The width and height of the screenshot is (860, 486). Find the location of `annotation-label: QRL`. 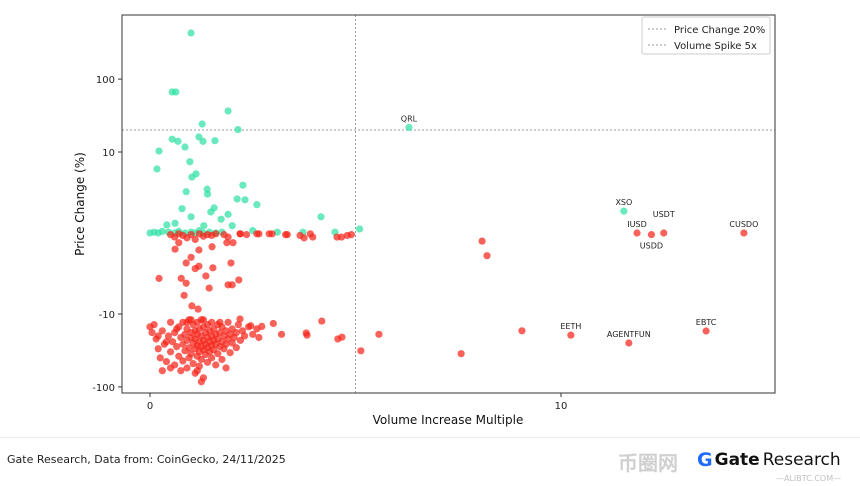

annotation-label: QRL is located at coordinates (409, 118).